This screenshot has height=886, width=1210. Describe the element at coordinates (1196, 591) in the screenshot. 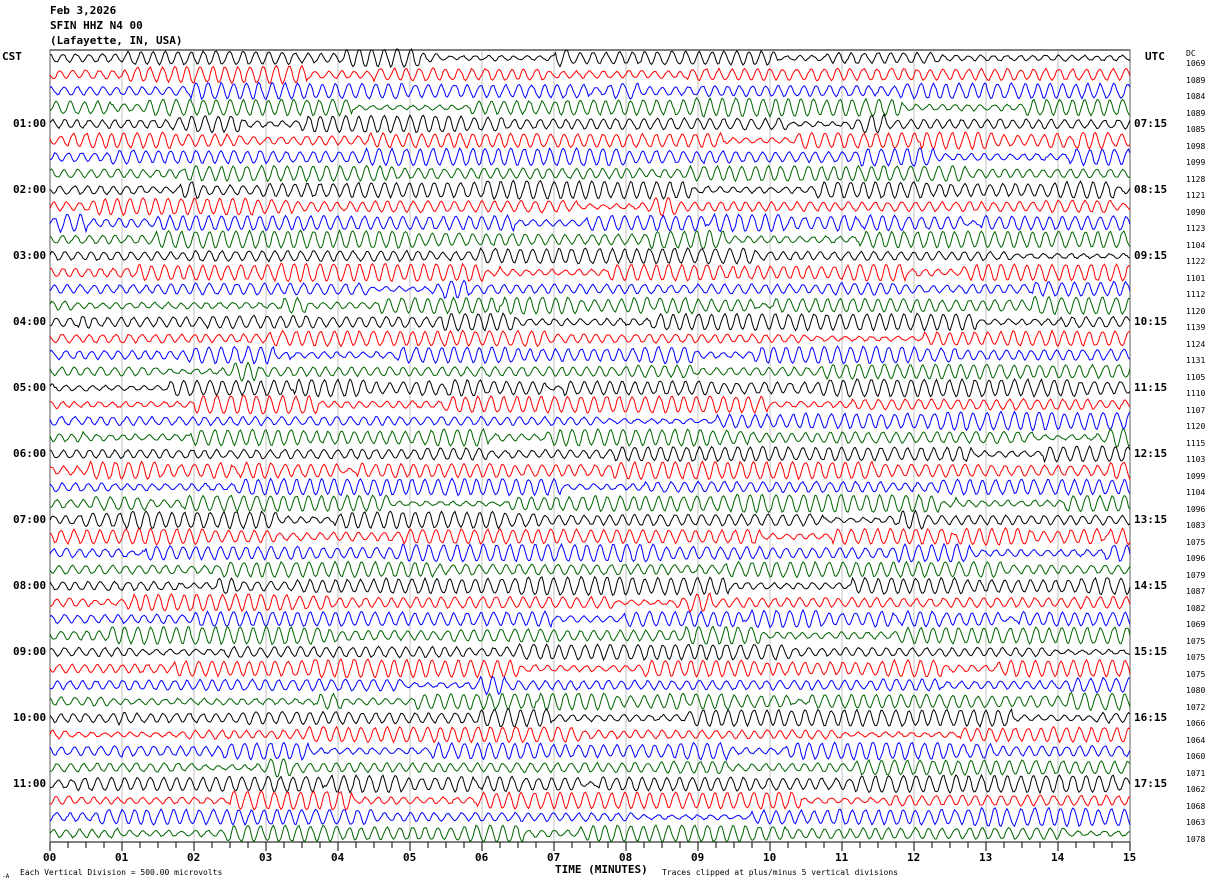

I see `dc-offset: 1087` at that location.